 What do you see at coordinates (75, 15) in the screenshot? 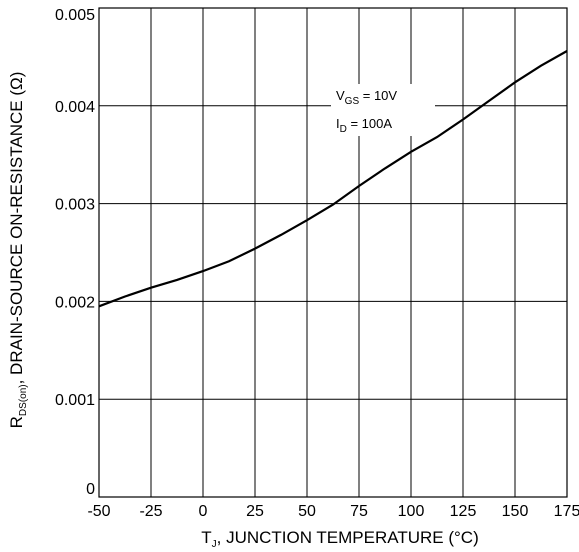
I see `y-tick-label: 0.005` at bounding box center [75, 15].